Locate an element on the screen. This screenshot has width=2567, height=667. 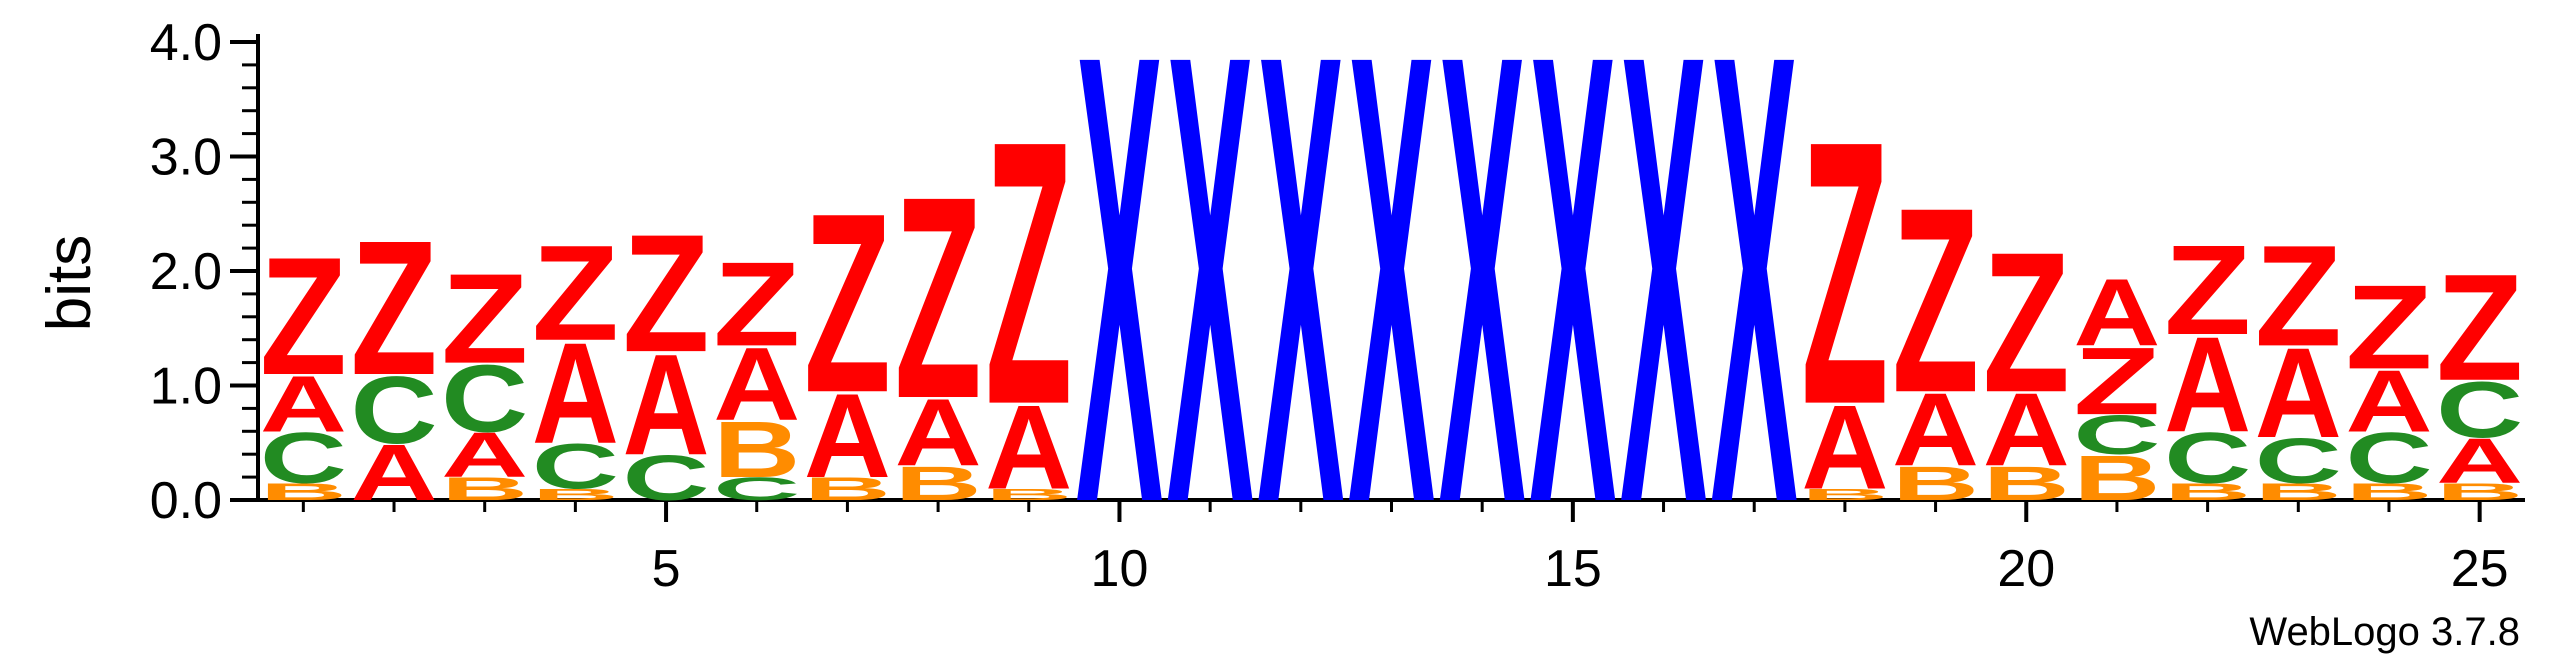
y-tick-label: 3.0 is located at coordinates (186, 158).